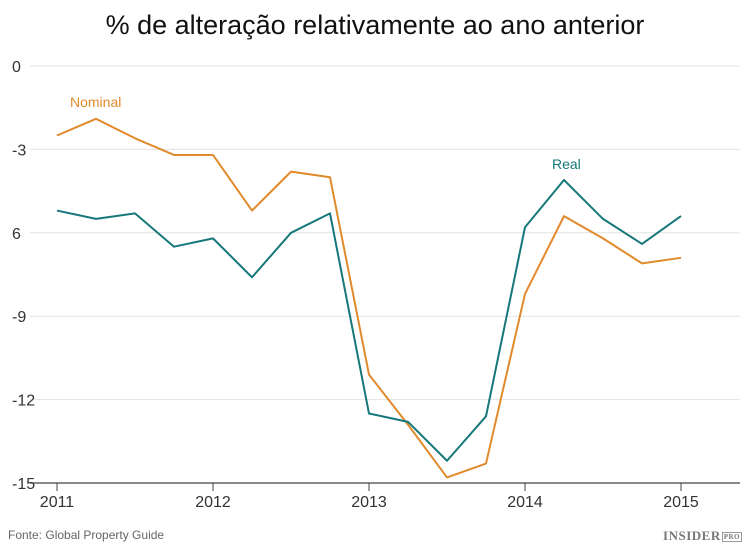  Describe the element at coordinates (57, 502) in the screenshot. I see `x-tick-label: 2011` at that location.